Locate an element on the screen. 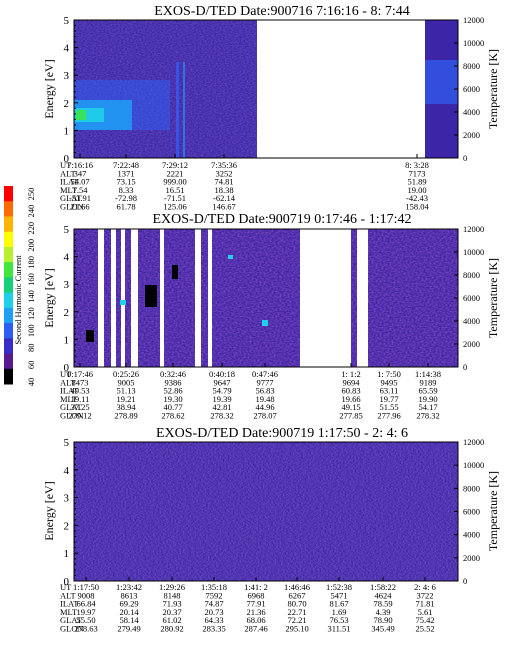  info-cell: 61.02 is located at coordinates (171, 620).